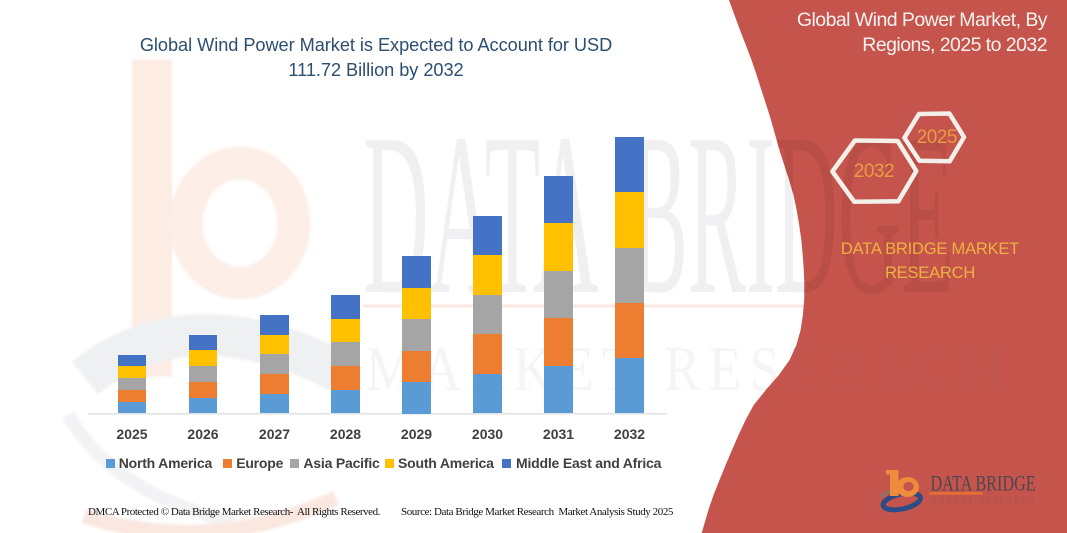 The image size is (1067, 533). I want to click on svg-text: DATA BRIDGE, so click(983, 484).